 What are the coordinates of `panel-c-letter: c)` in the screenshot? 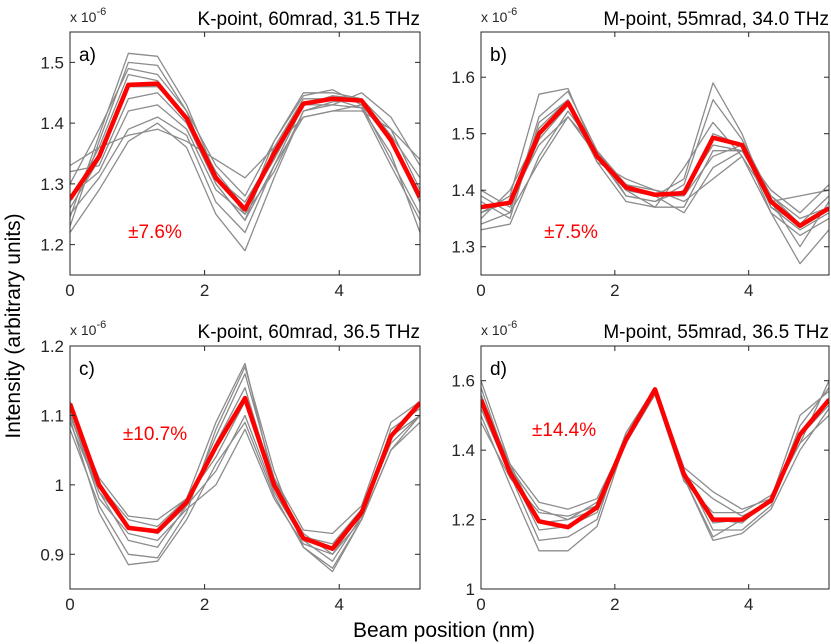 It's located at (87, 369).